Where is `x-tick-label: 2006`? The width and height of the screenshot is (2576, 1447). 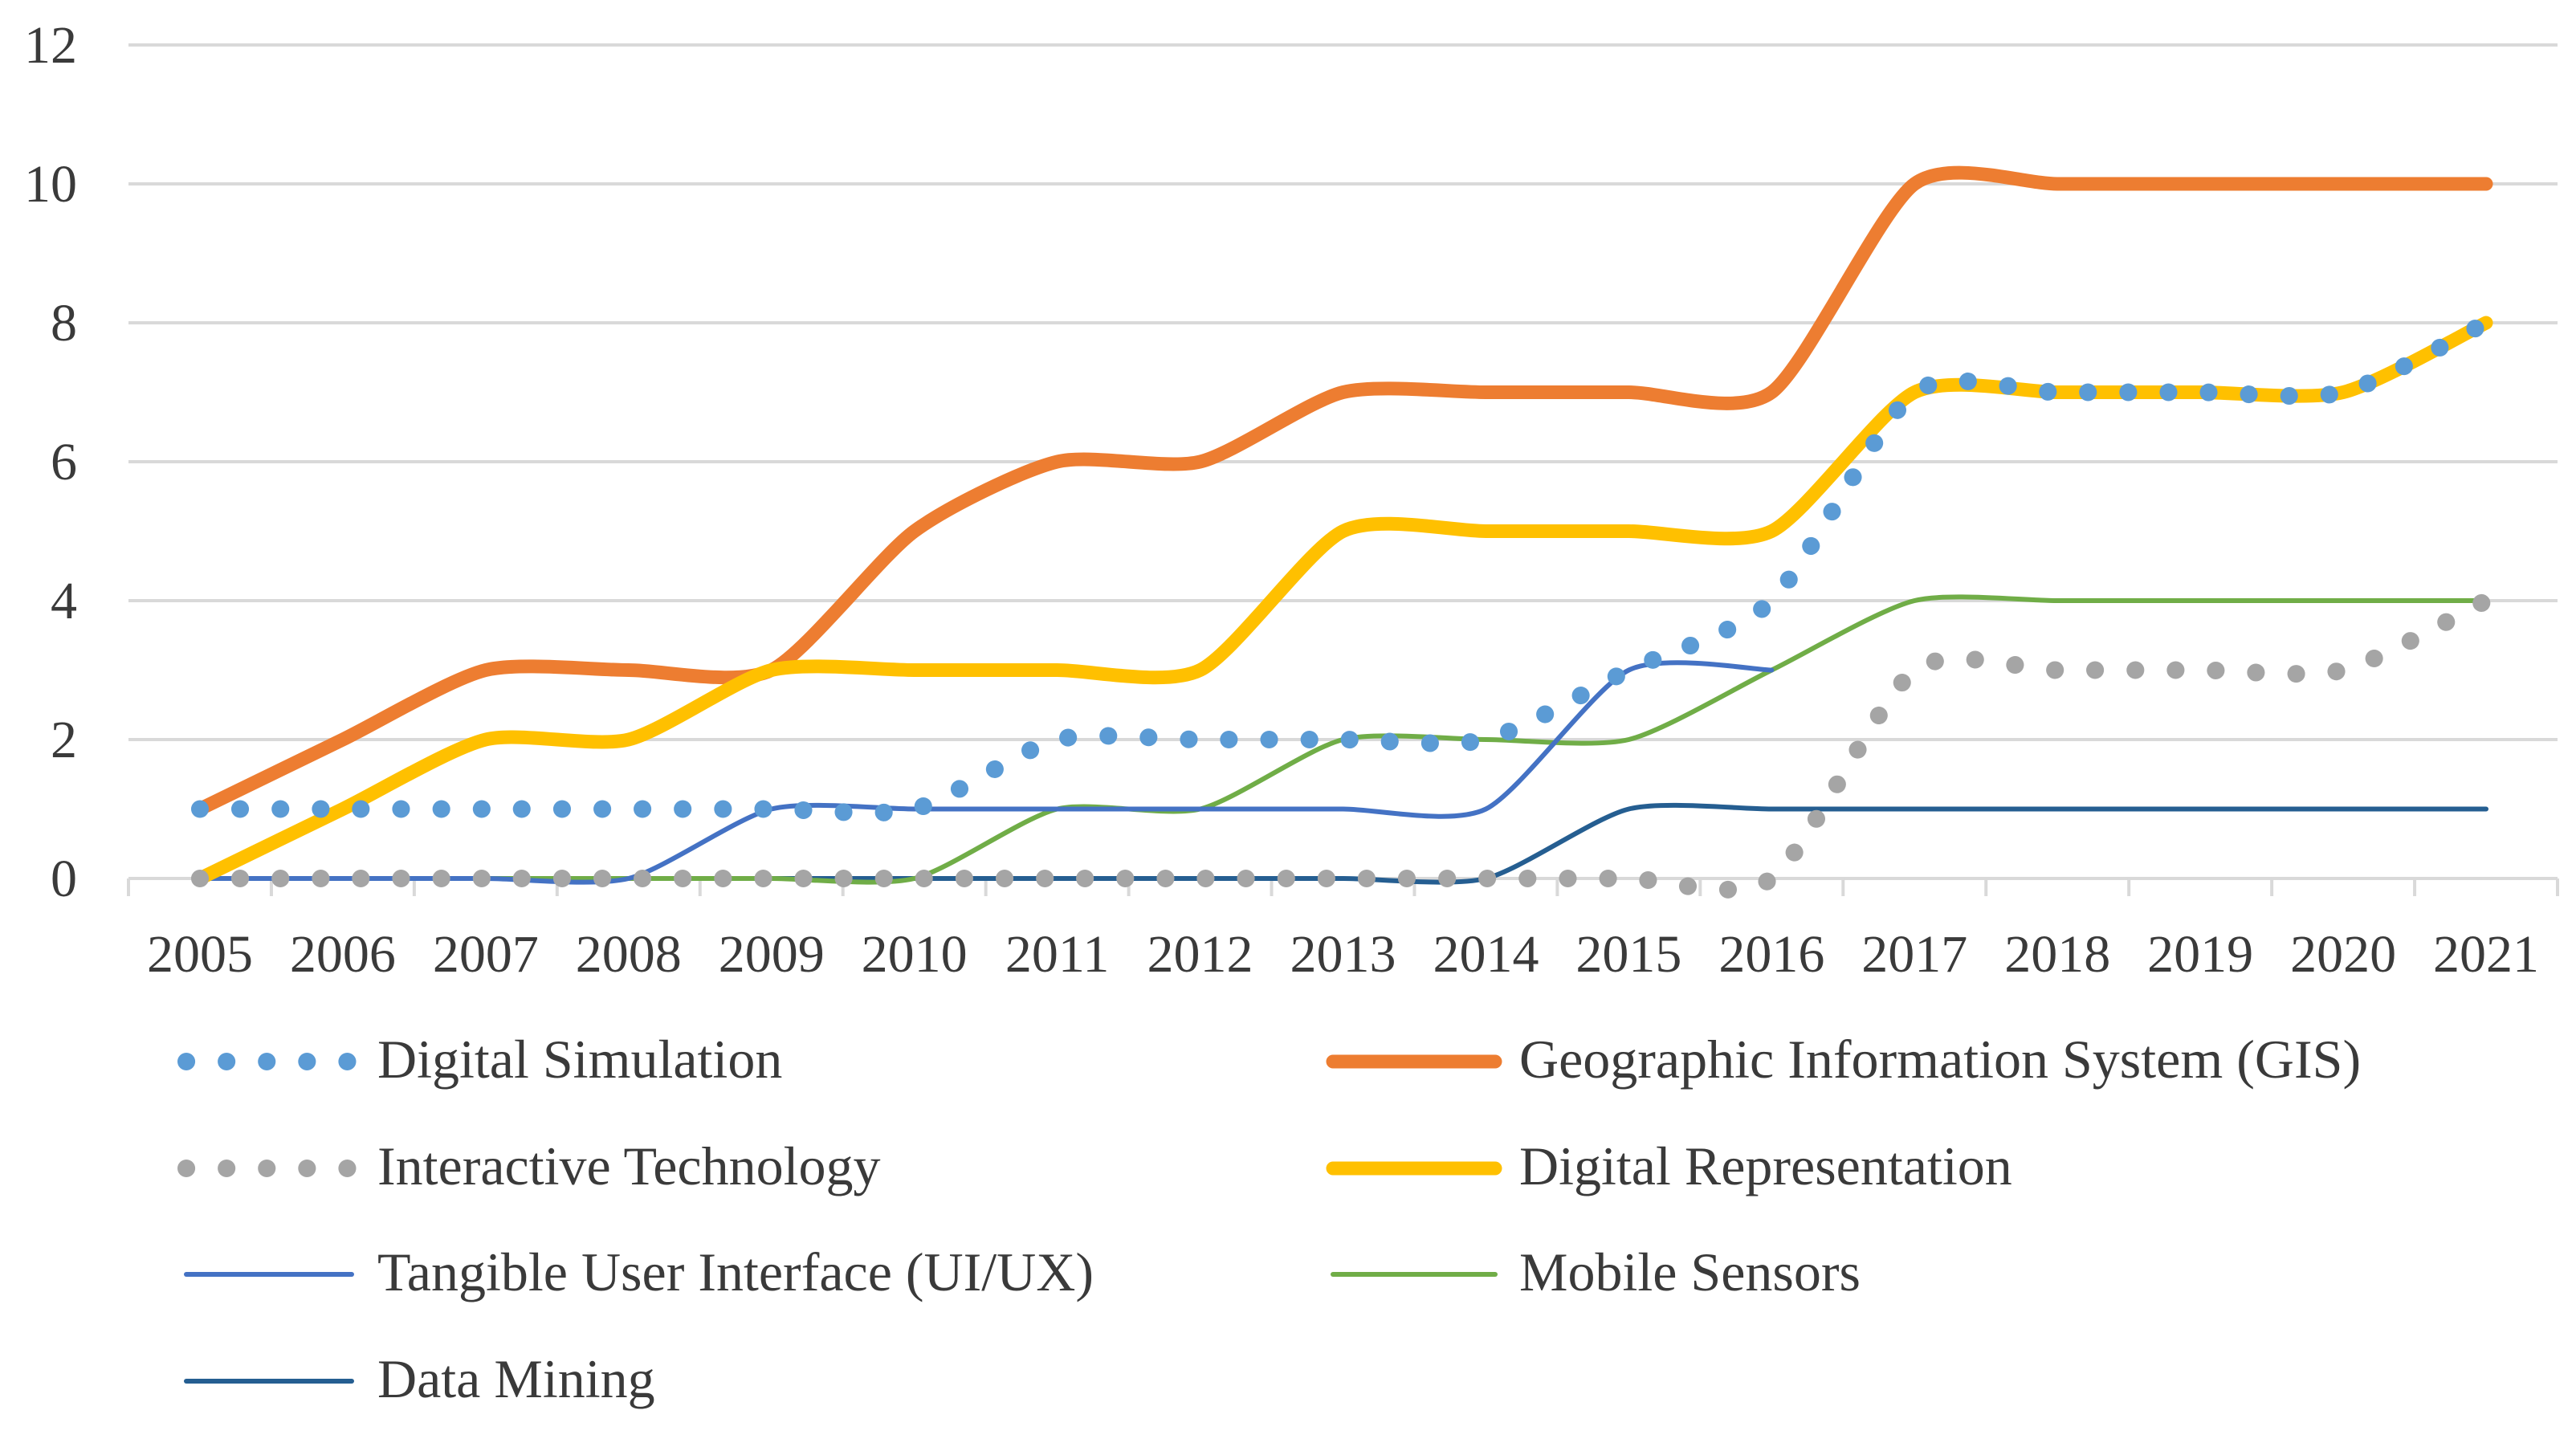 x-tick-label: 2006 is located at coordinates (343, 954).